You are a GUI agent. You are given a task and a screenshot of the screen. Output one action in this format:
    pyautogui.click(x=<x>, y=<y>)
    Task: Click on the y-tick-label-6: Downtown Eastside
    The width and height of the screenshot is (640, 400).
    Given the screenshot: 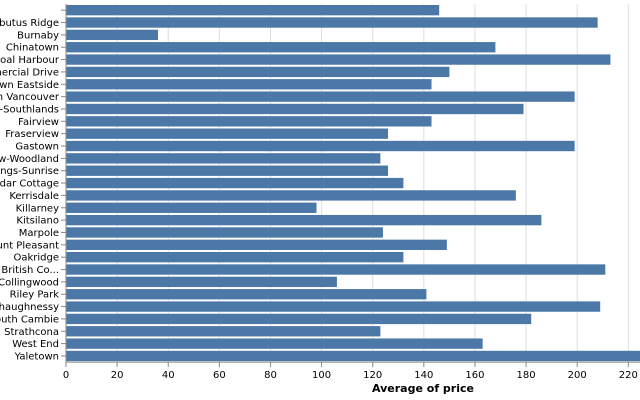 What is the action you would take?
    pyautogui.click(x=29, y=85)
    